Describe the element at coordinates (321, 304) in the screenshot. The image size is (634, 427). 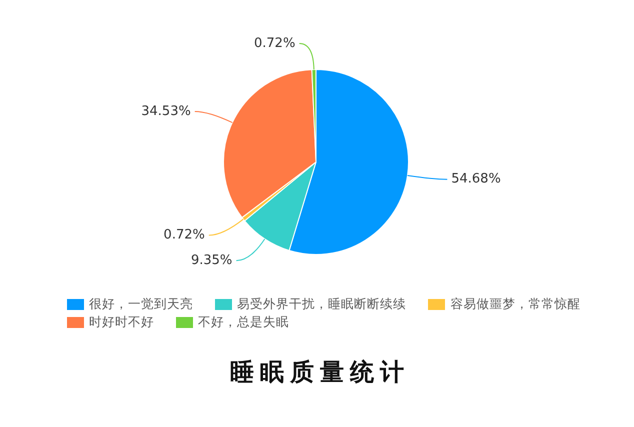
I see `legend-label: 易受外界干扰，睡眠断断续续` at that location.